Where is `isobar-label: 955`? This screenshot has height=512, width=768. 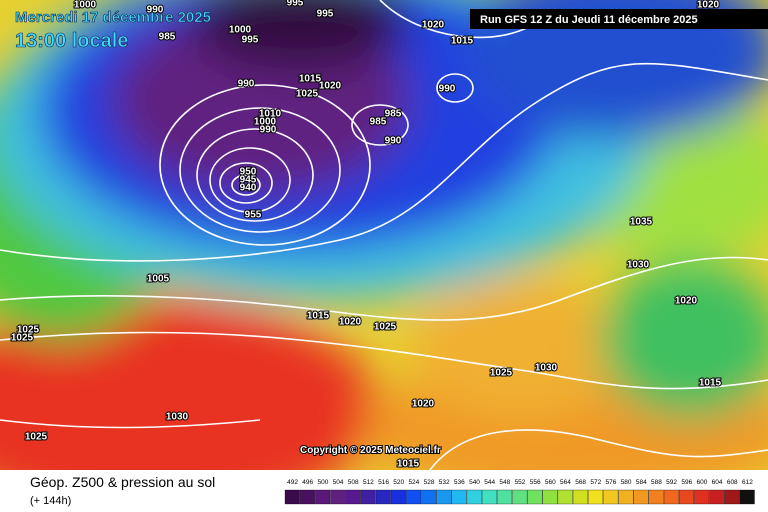 isobar-label: 955 is located at coordinates (253, 215).